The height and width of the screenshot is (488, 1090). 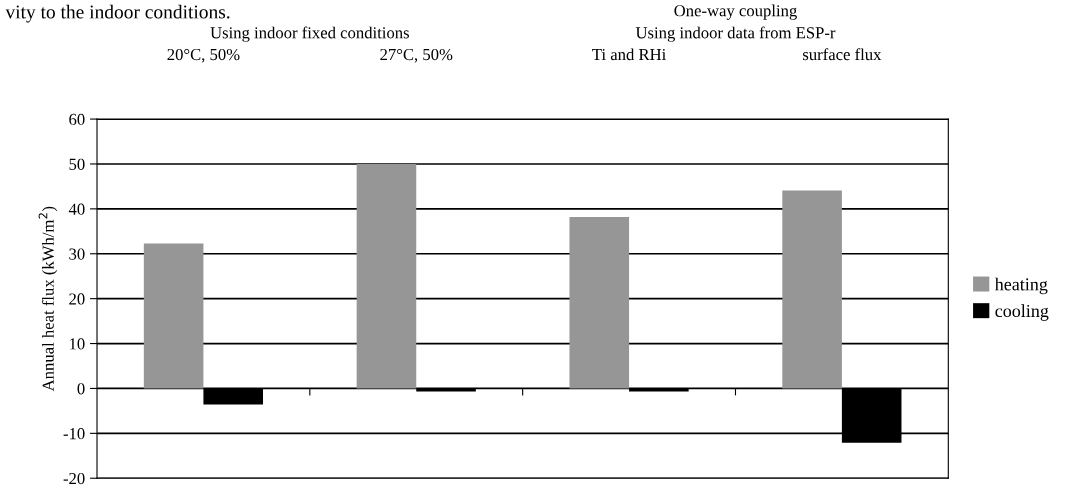 What do you see at coordinates (629, 54) in the screenshot?
I see `x-tick-label: Ti and RHi` at bounding box center [629, 54].